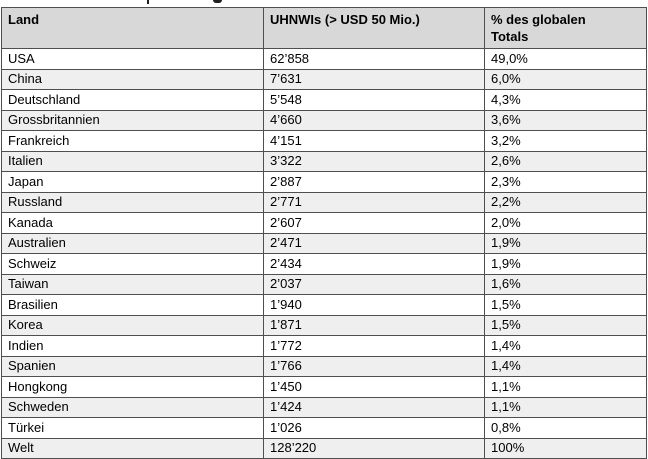  Describe the element at coordinates (565, 448) in the screenshot. I see `cell-pct: 100%` at that location.